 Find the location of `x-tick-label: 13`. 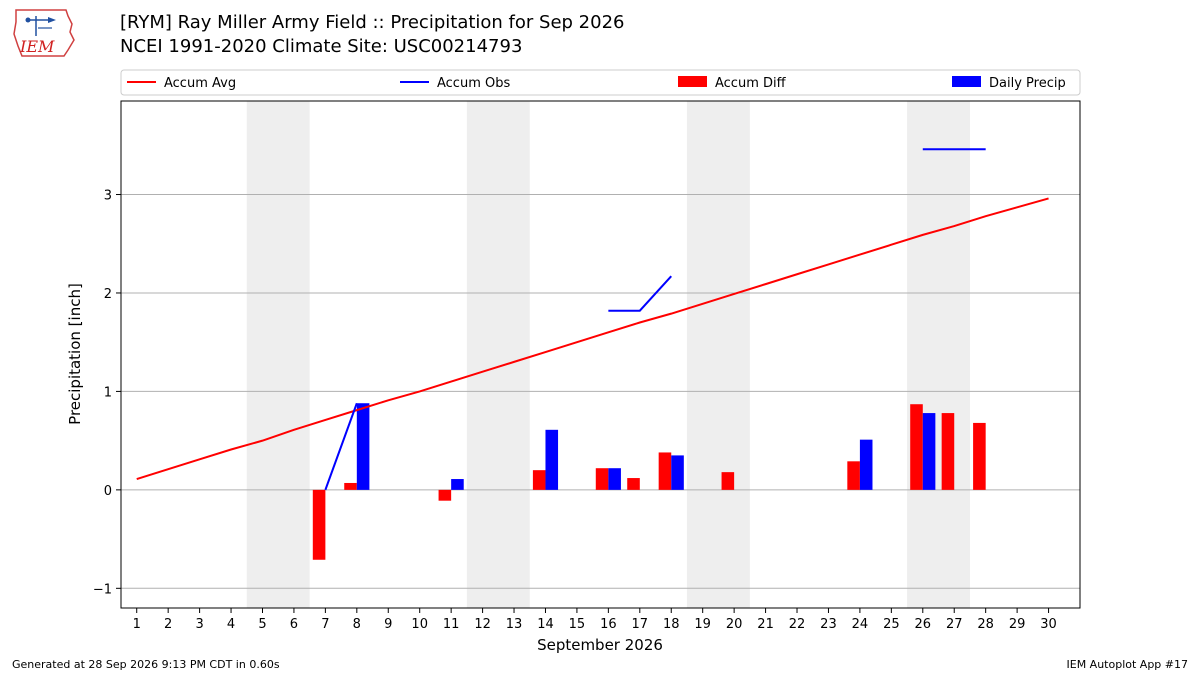

x-tick-label: 13 is located at coordinates (514, 624).